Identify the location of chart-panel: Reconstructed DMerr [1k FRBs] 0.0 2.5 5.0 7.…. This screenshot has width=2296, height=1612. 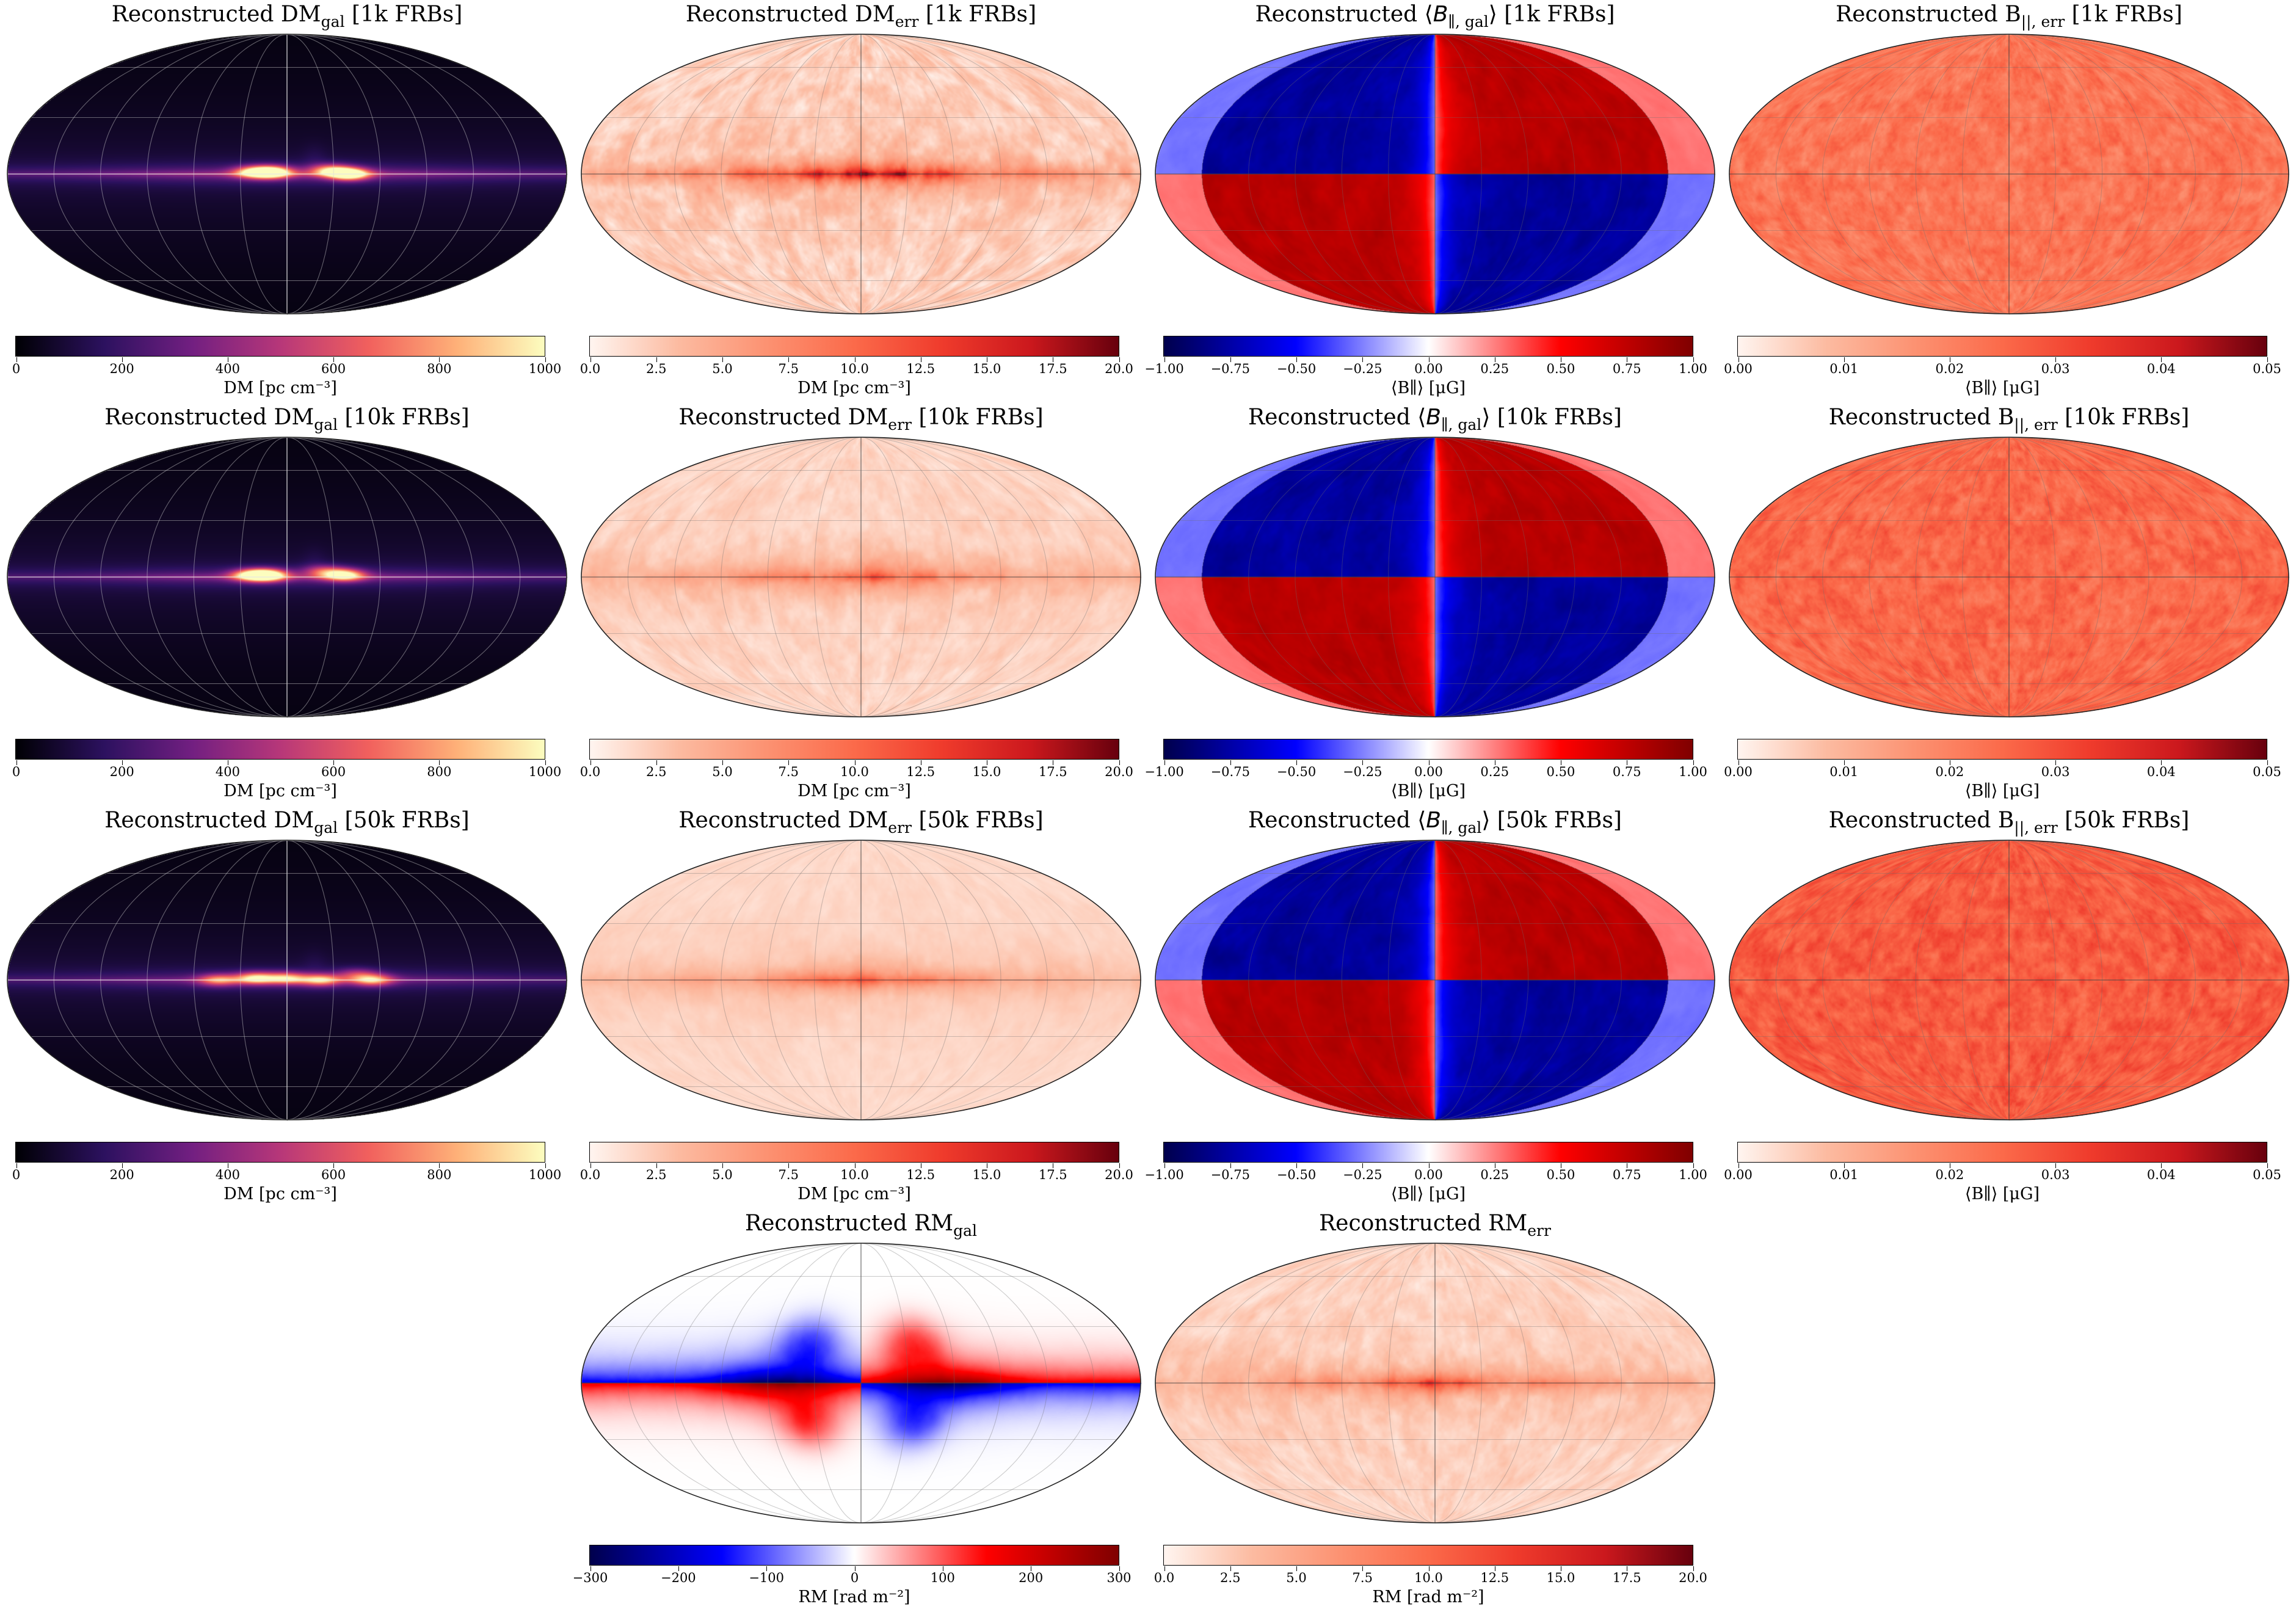
(861, 201).